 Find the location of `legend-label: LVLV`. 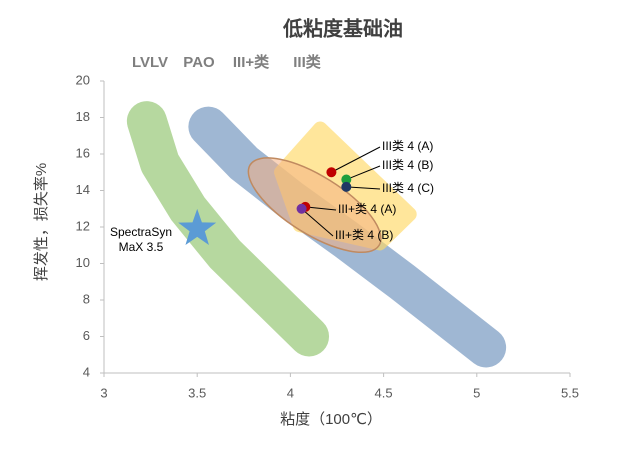

legend-label: LVLV is located at coordinates (150, 62).